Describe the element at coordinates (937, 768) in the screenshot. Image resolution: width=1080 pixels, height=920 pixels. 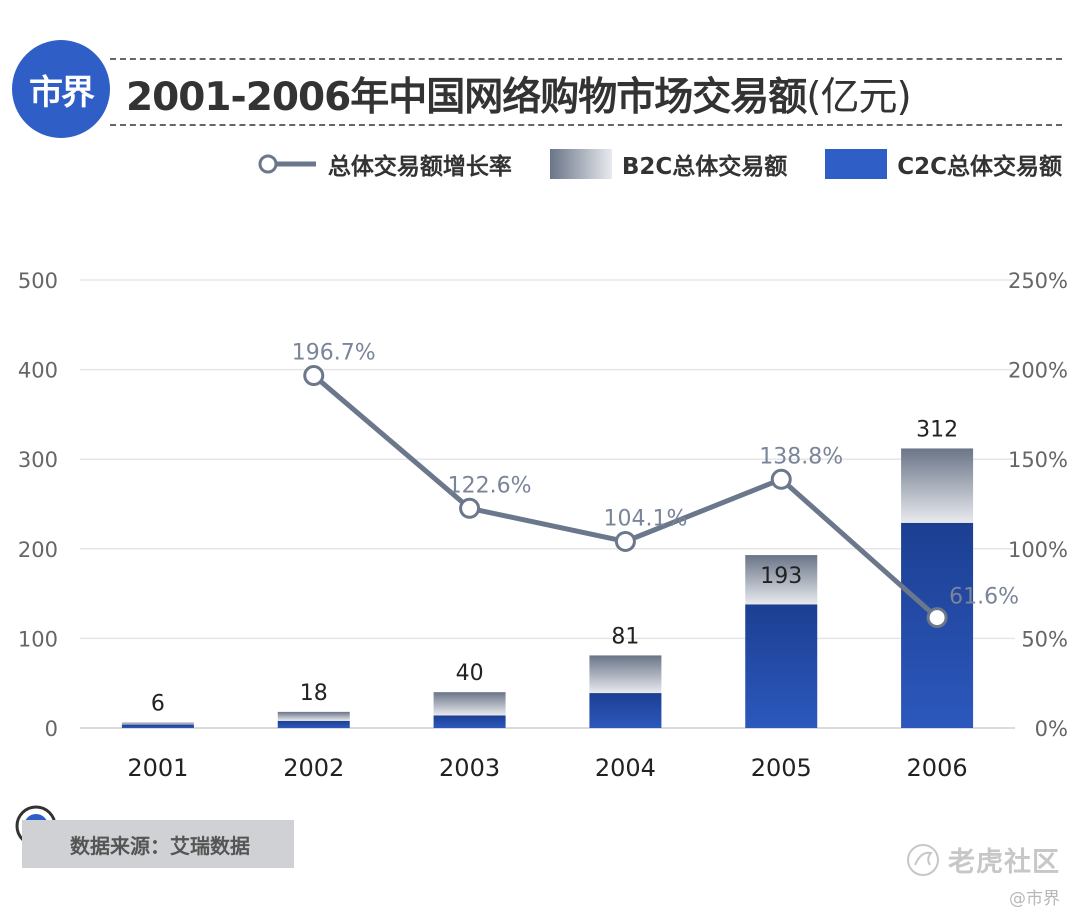
I see `x-tick-label: 2006` at that location.